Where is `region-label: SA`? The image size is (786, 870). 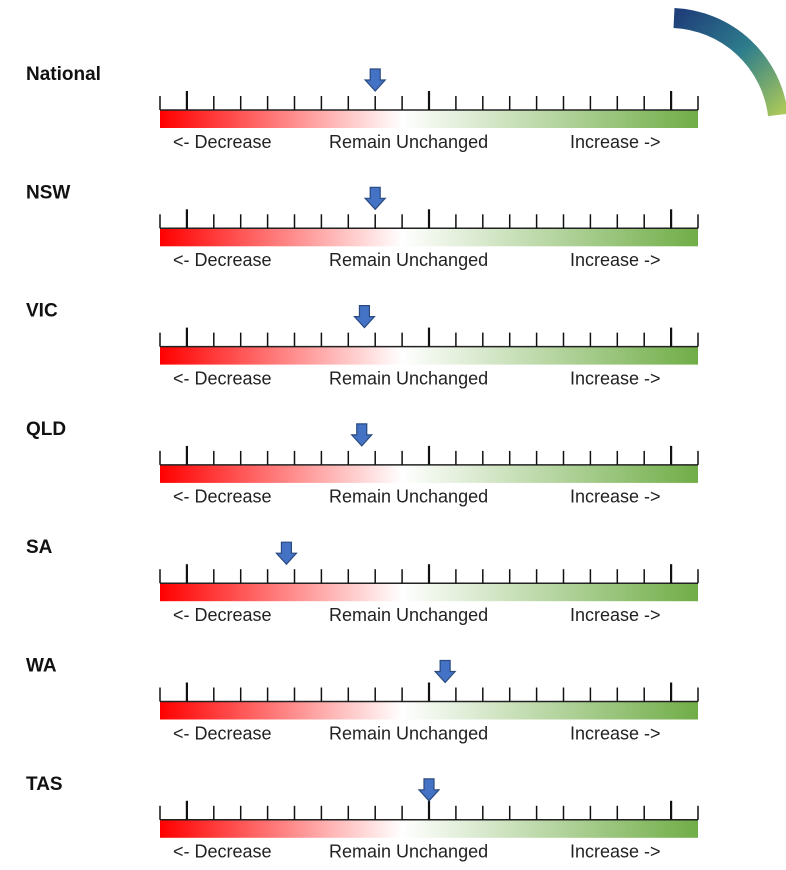 region-label: SA is located at coordinates (39, 547).